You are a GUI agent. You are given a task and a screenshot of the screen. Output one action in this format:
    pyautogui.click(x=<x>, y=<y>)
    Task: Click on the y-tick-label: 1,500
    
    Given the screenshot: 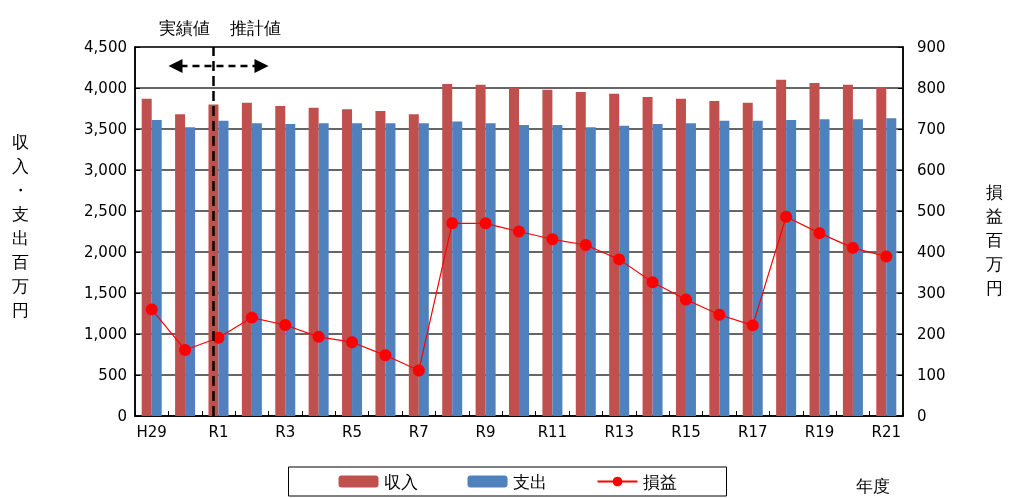 What is the action you would take?
    pyautogui.click(x=105, y=293)
    